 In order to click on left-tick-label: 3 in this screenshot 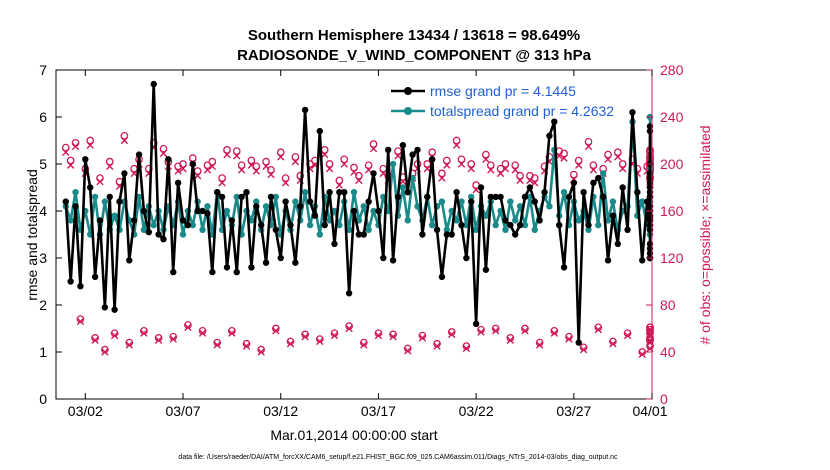, I will do `click(43, 258)`.